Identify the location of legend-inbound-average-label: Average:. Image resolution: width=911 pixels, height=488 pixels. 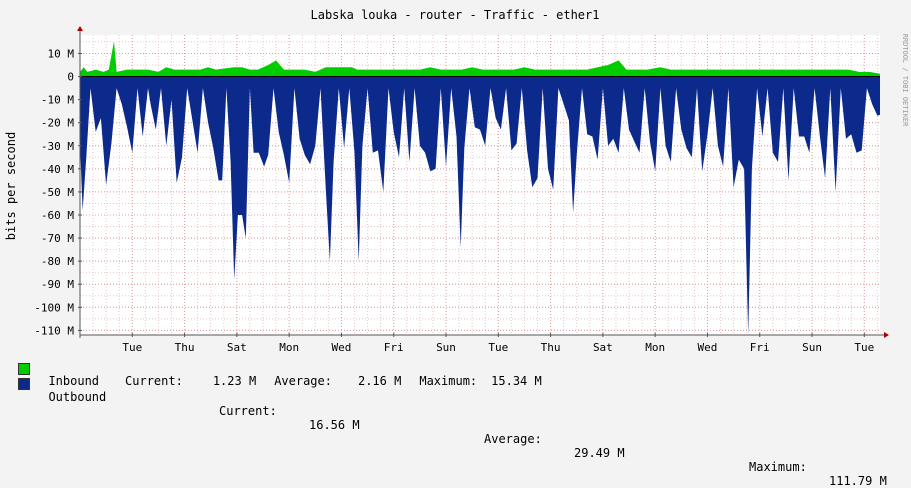
(303, 381).